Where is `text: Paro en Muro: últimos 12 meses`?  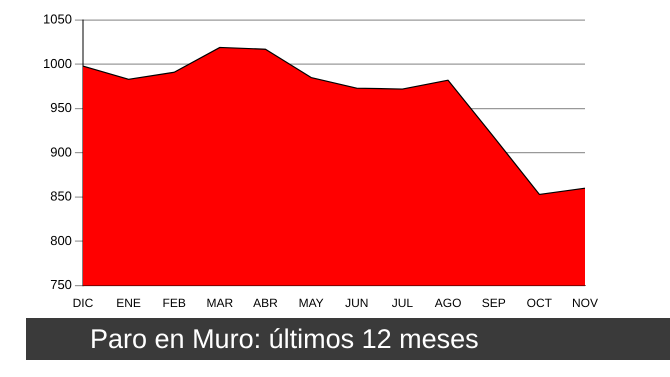 text: Paro en Muro: últimos 12 meses is located at coordinates (348, 339).